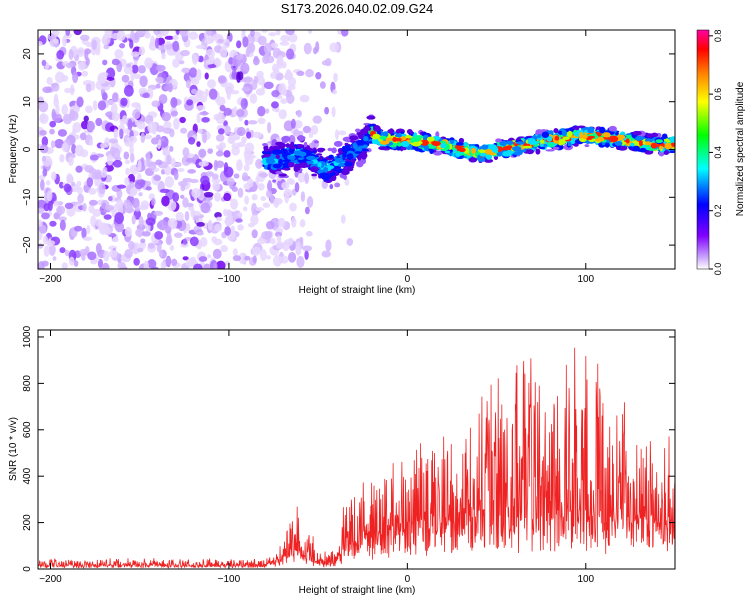  What do you see at coordinates (585, 279) in the screenshot?
I see `spectrogram-x-tick-label: 100` at bounding box center [585, 279].